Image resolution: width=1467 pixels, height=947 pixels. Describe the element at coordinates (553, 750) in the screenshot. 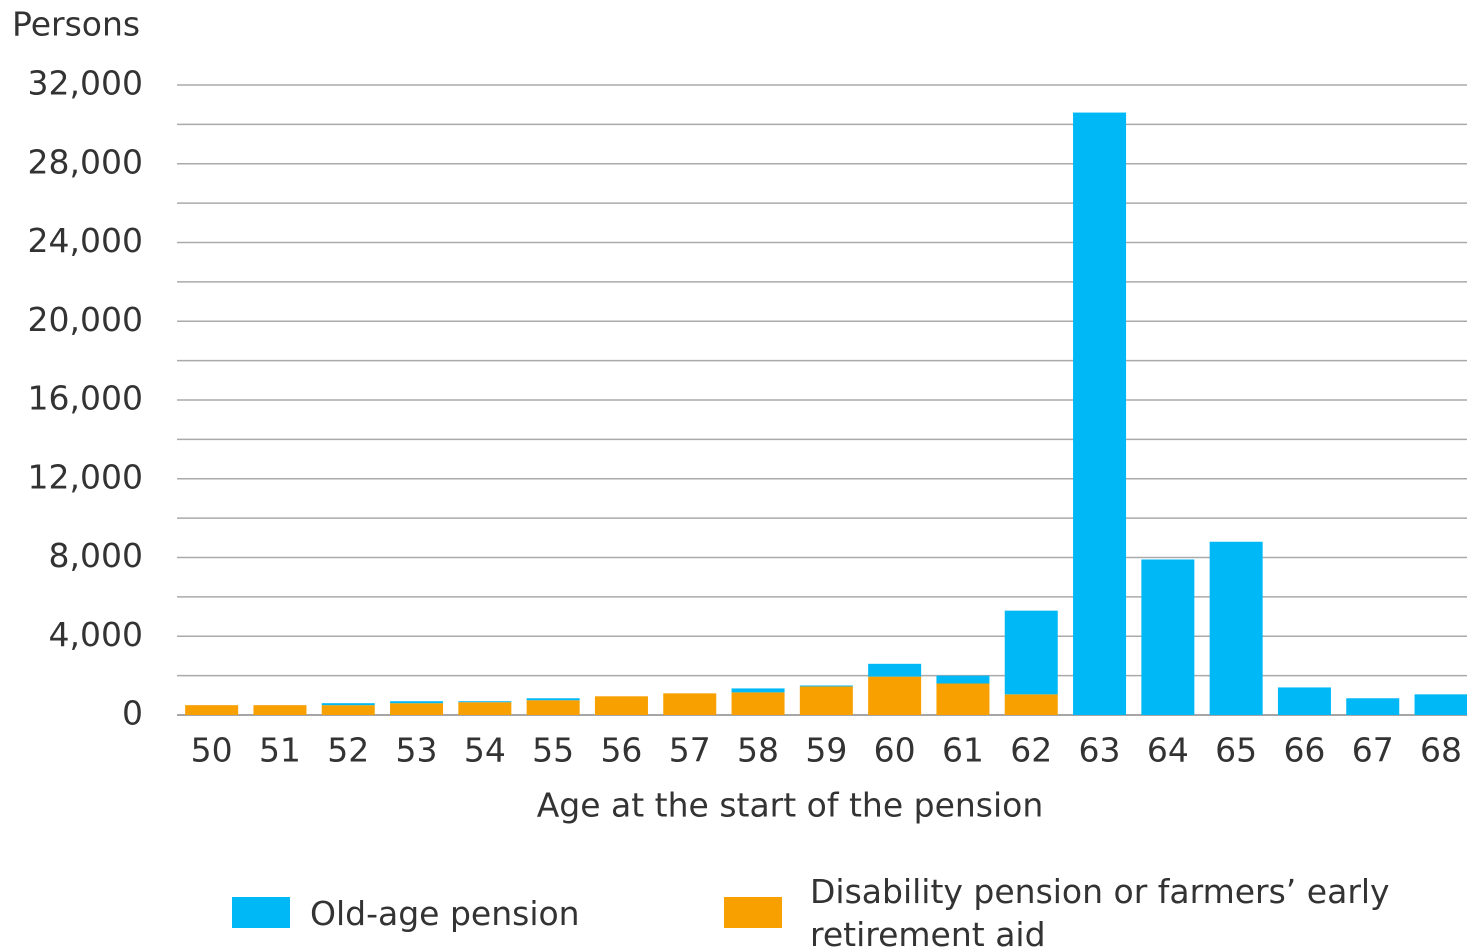

I see `x-tick-label: 55` at that location.